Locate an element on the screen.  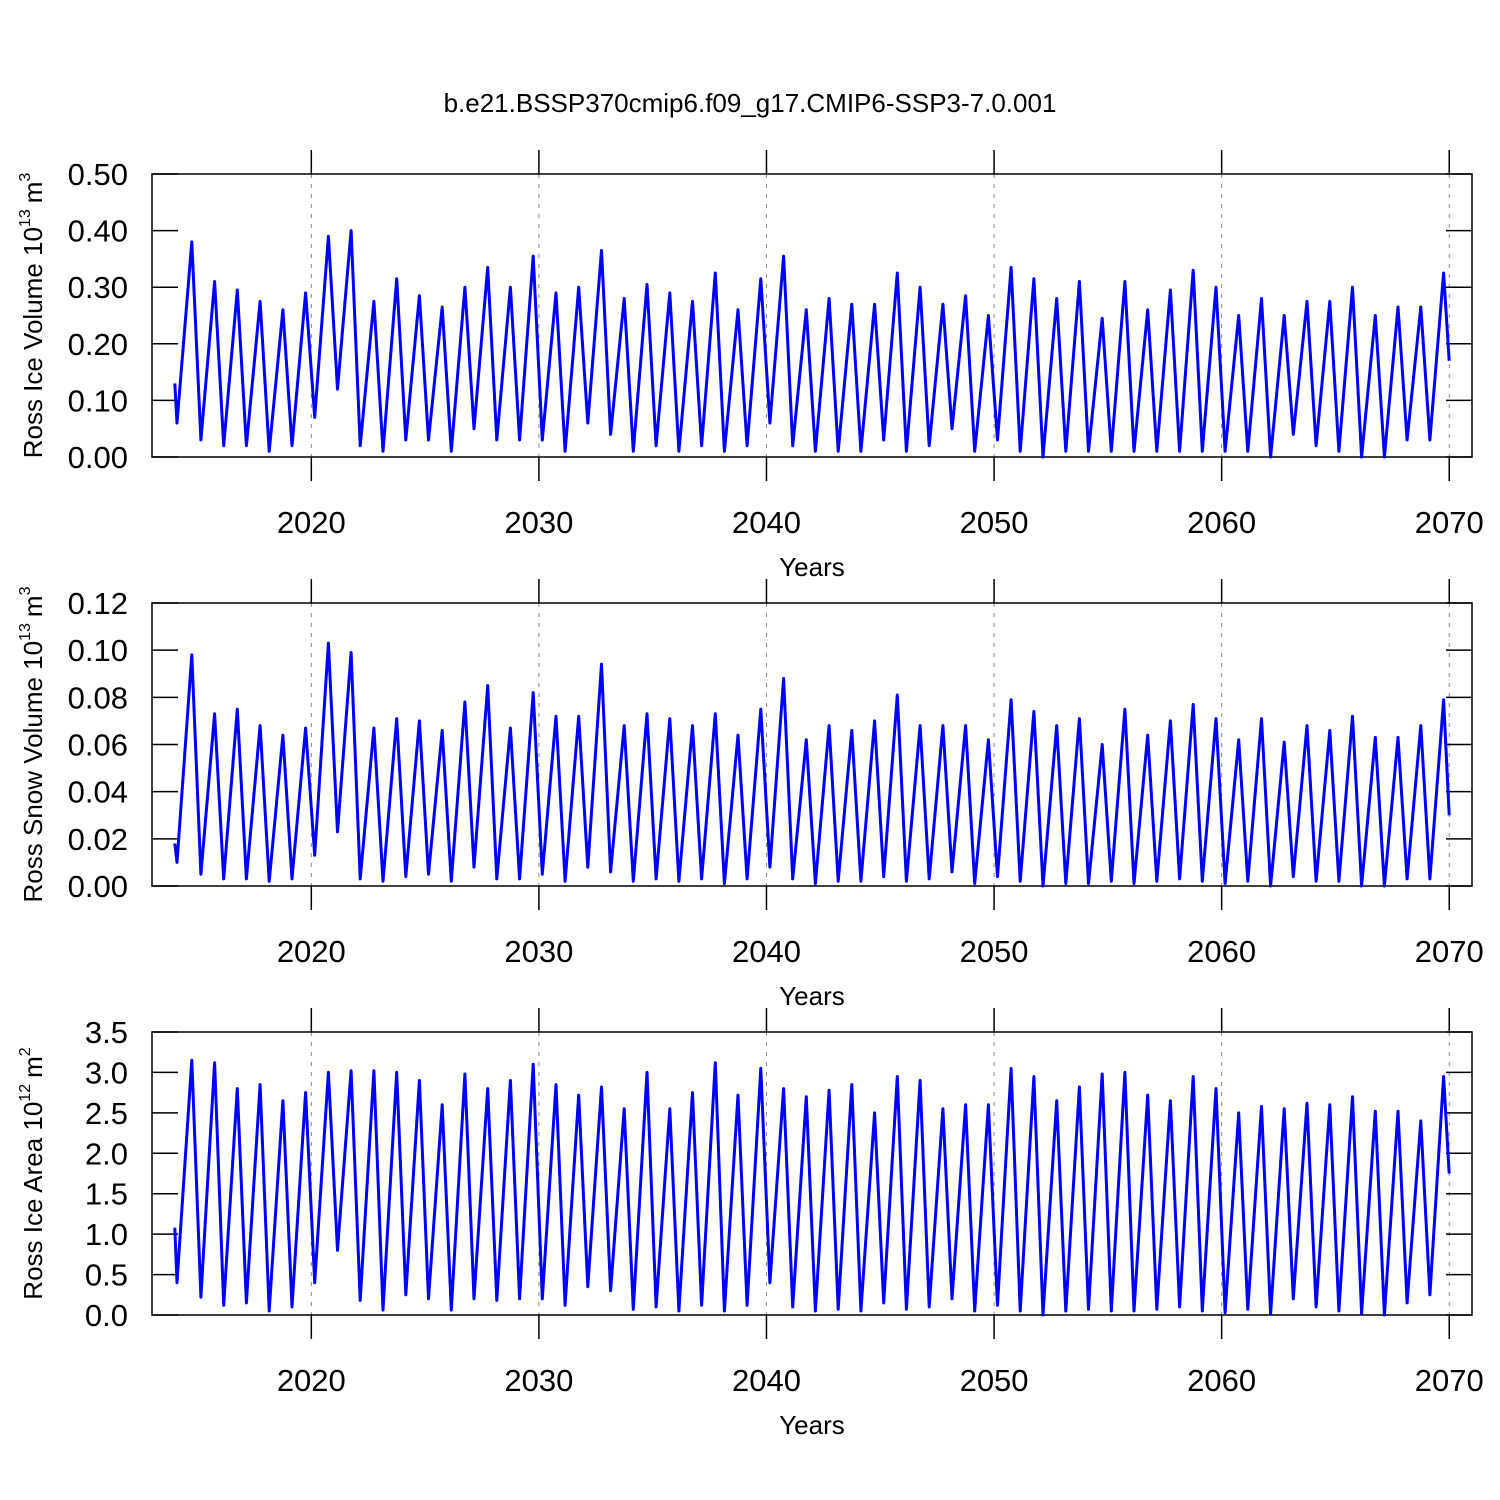
y-tick-label: 0.08 is located at coordinates (98, 697).